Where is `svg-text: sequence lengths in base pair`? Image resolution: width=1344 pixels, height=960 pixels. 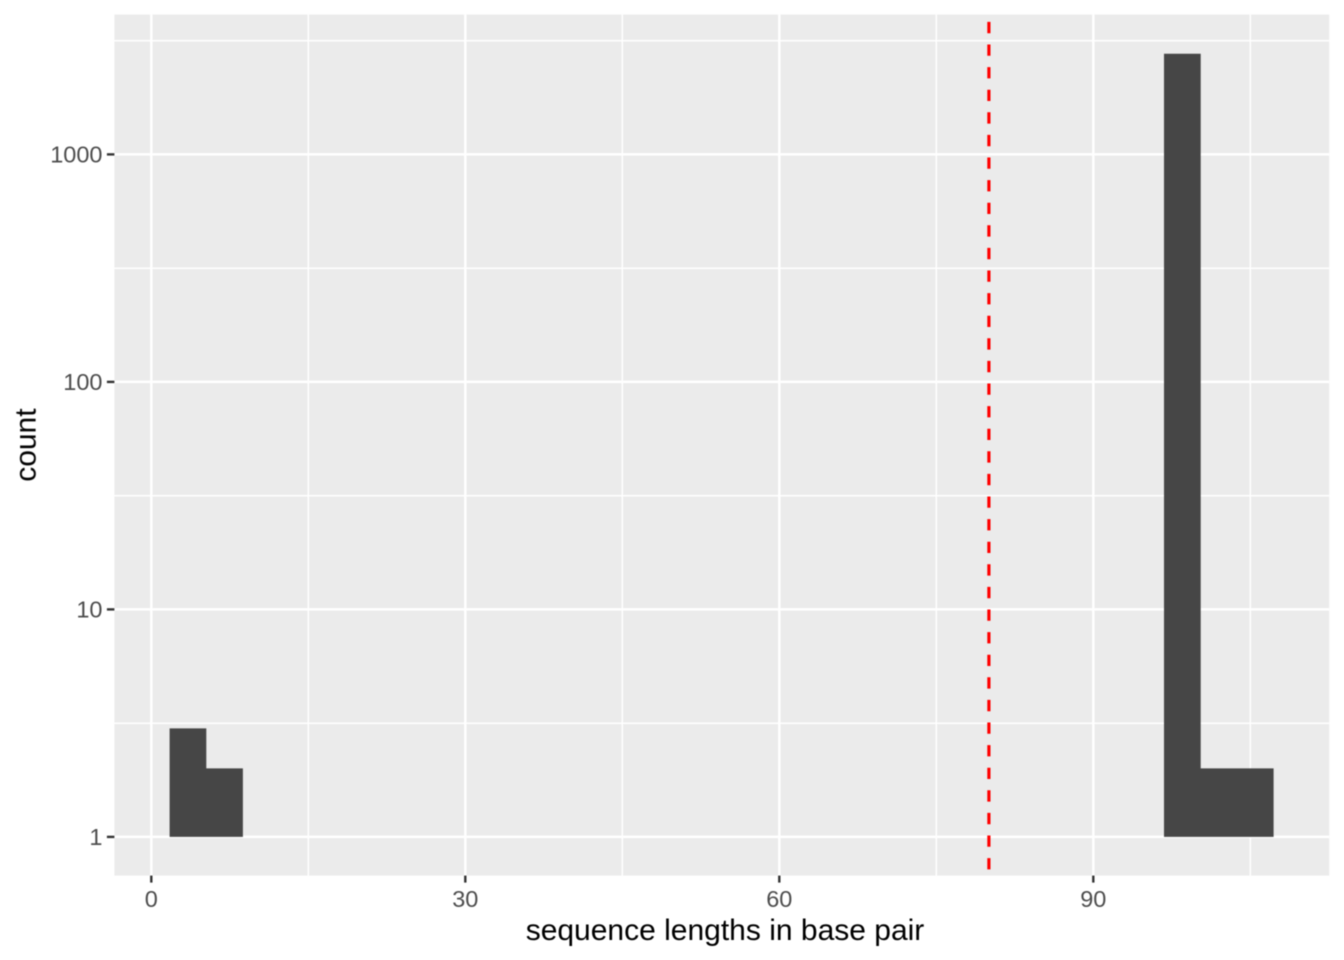
svg-text: sequence lengths in base pair is located at coordinates (725, 930).